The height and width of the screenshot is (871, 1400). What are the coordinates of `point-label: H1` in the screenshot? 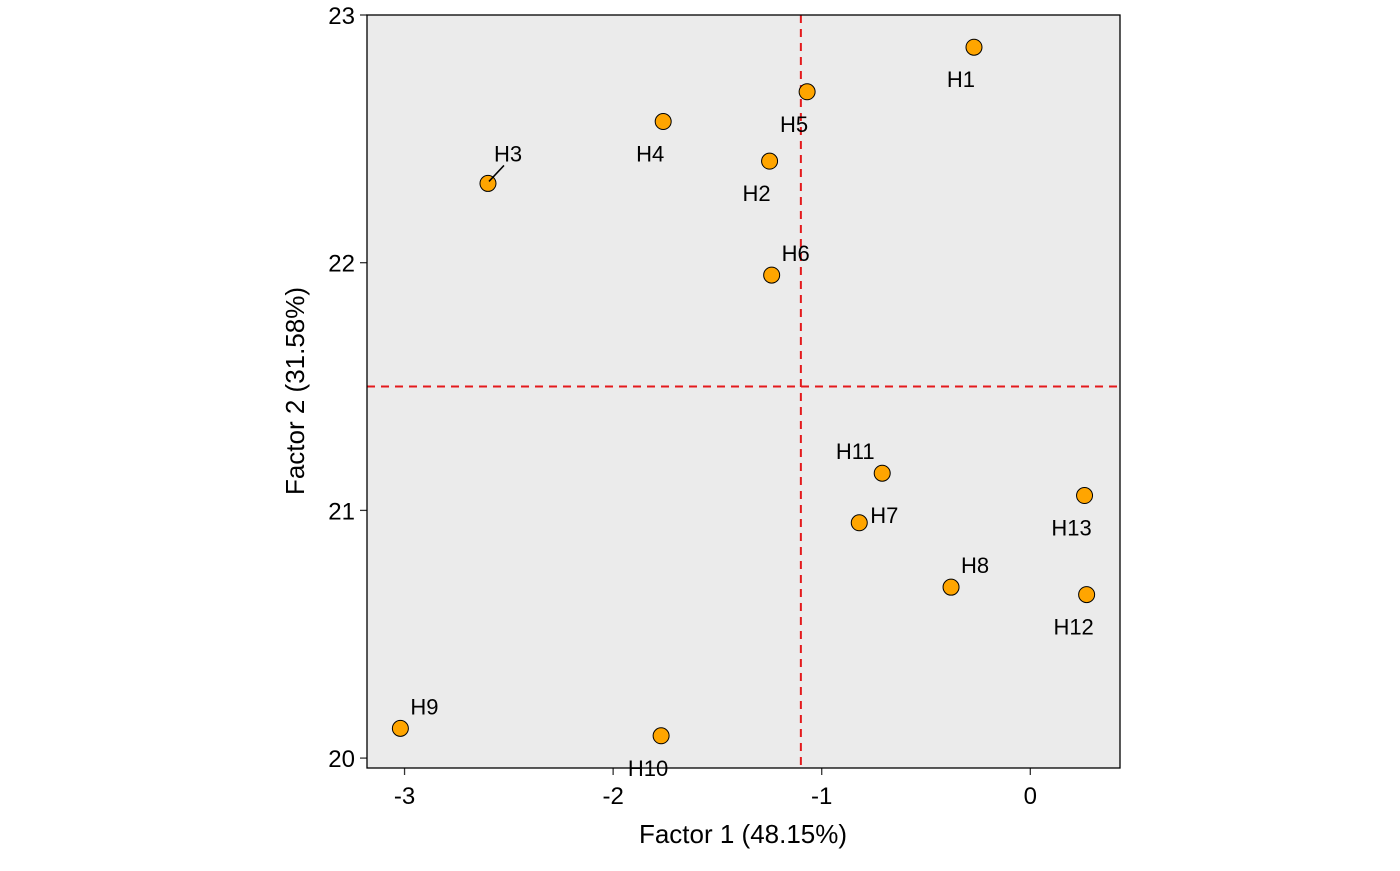 It's located at (961, 79).